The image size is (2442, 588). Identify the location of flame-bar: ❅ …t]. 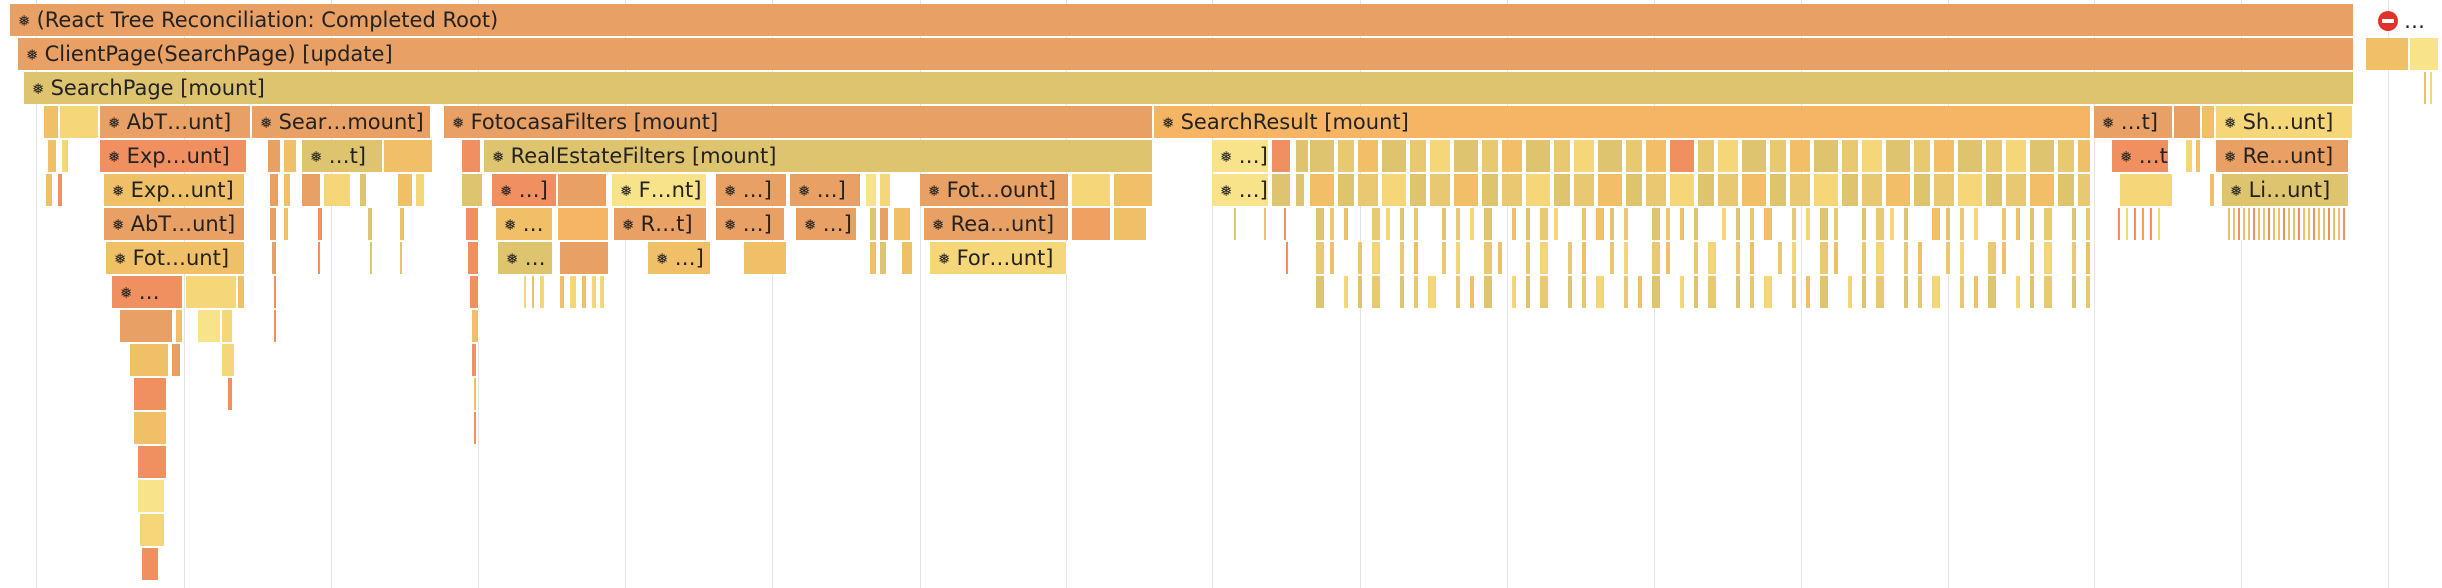
(2141, 156).